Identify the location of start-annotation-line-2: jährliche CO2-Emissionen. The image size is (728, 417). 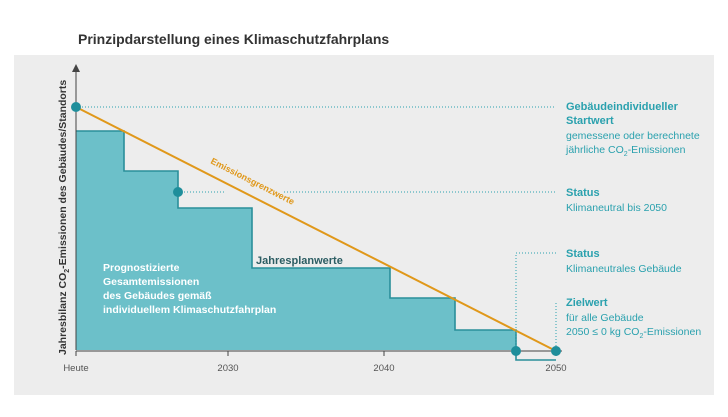
(625, 151).